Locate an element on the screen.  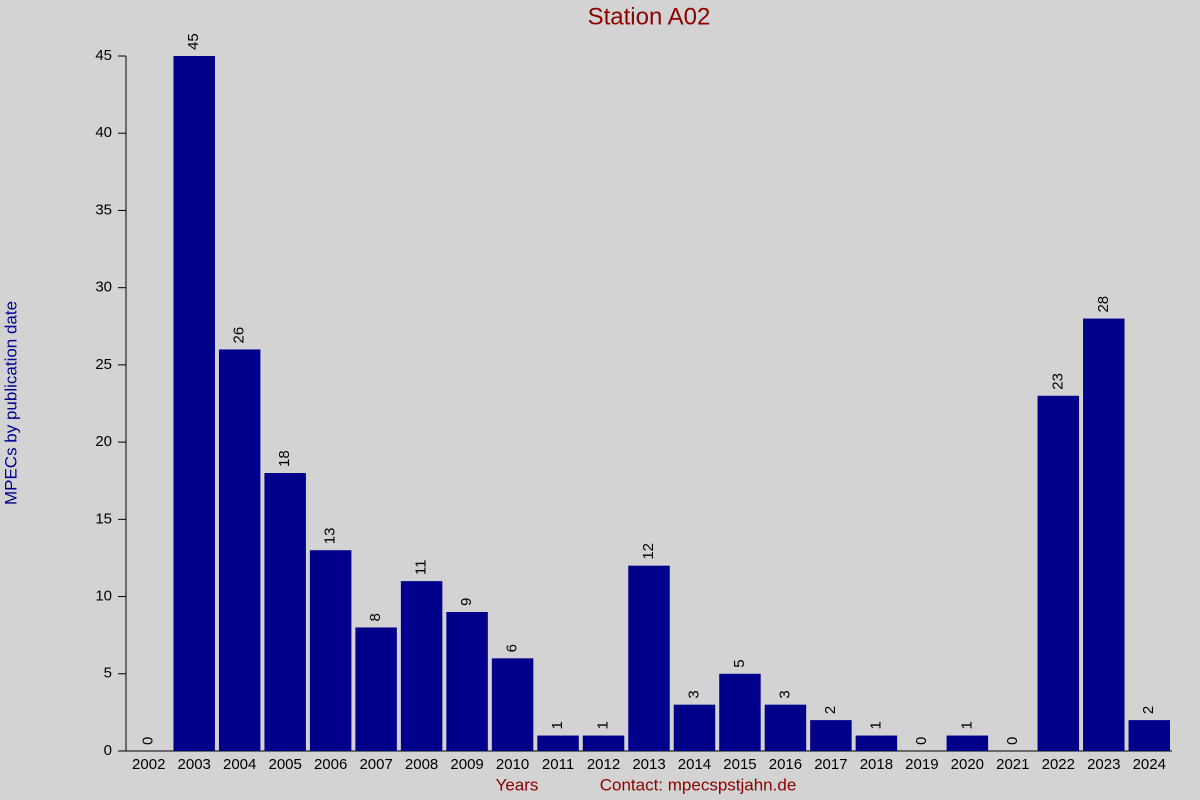
x-tick-label: 2023 is located at coordinates (1103, 764).